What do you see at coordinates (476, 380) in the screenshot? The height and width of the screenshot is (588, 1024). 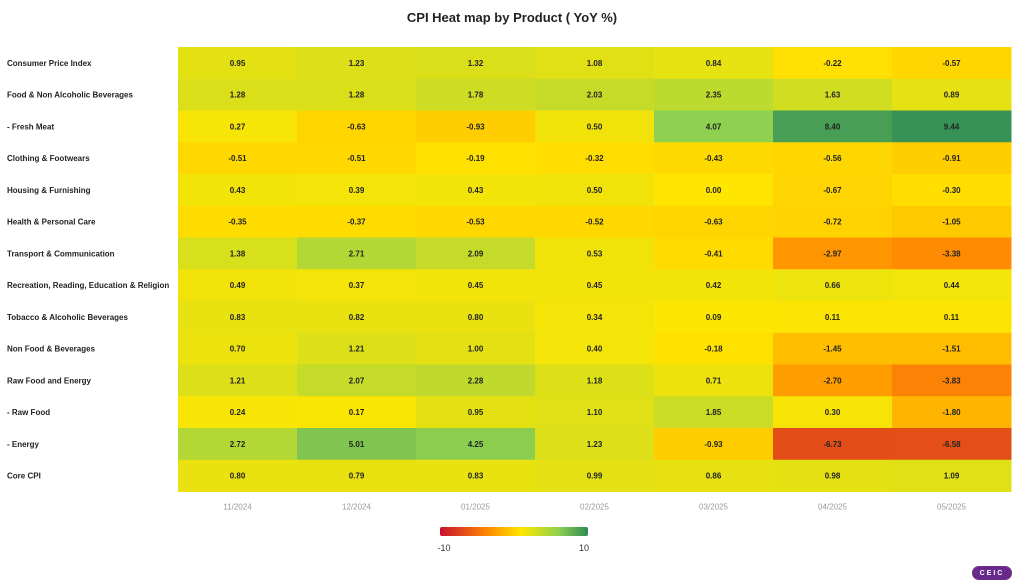 I see `cell-value-label: 2.28` at bounding box center [476, 380].